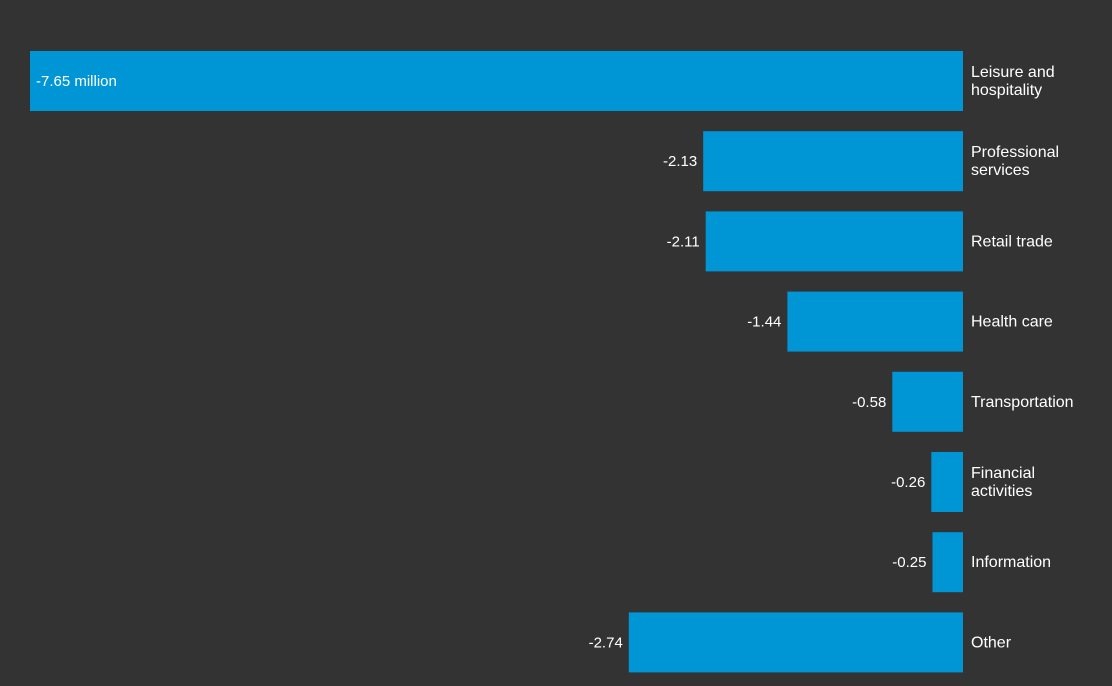 Image resolution: width=1112 pixels, height=686 pixels. Describe the element at coordinates (1006, 90) in the screenshot. I see `category-label-line: hospitality` at that location.